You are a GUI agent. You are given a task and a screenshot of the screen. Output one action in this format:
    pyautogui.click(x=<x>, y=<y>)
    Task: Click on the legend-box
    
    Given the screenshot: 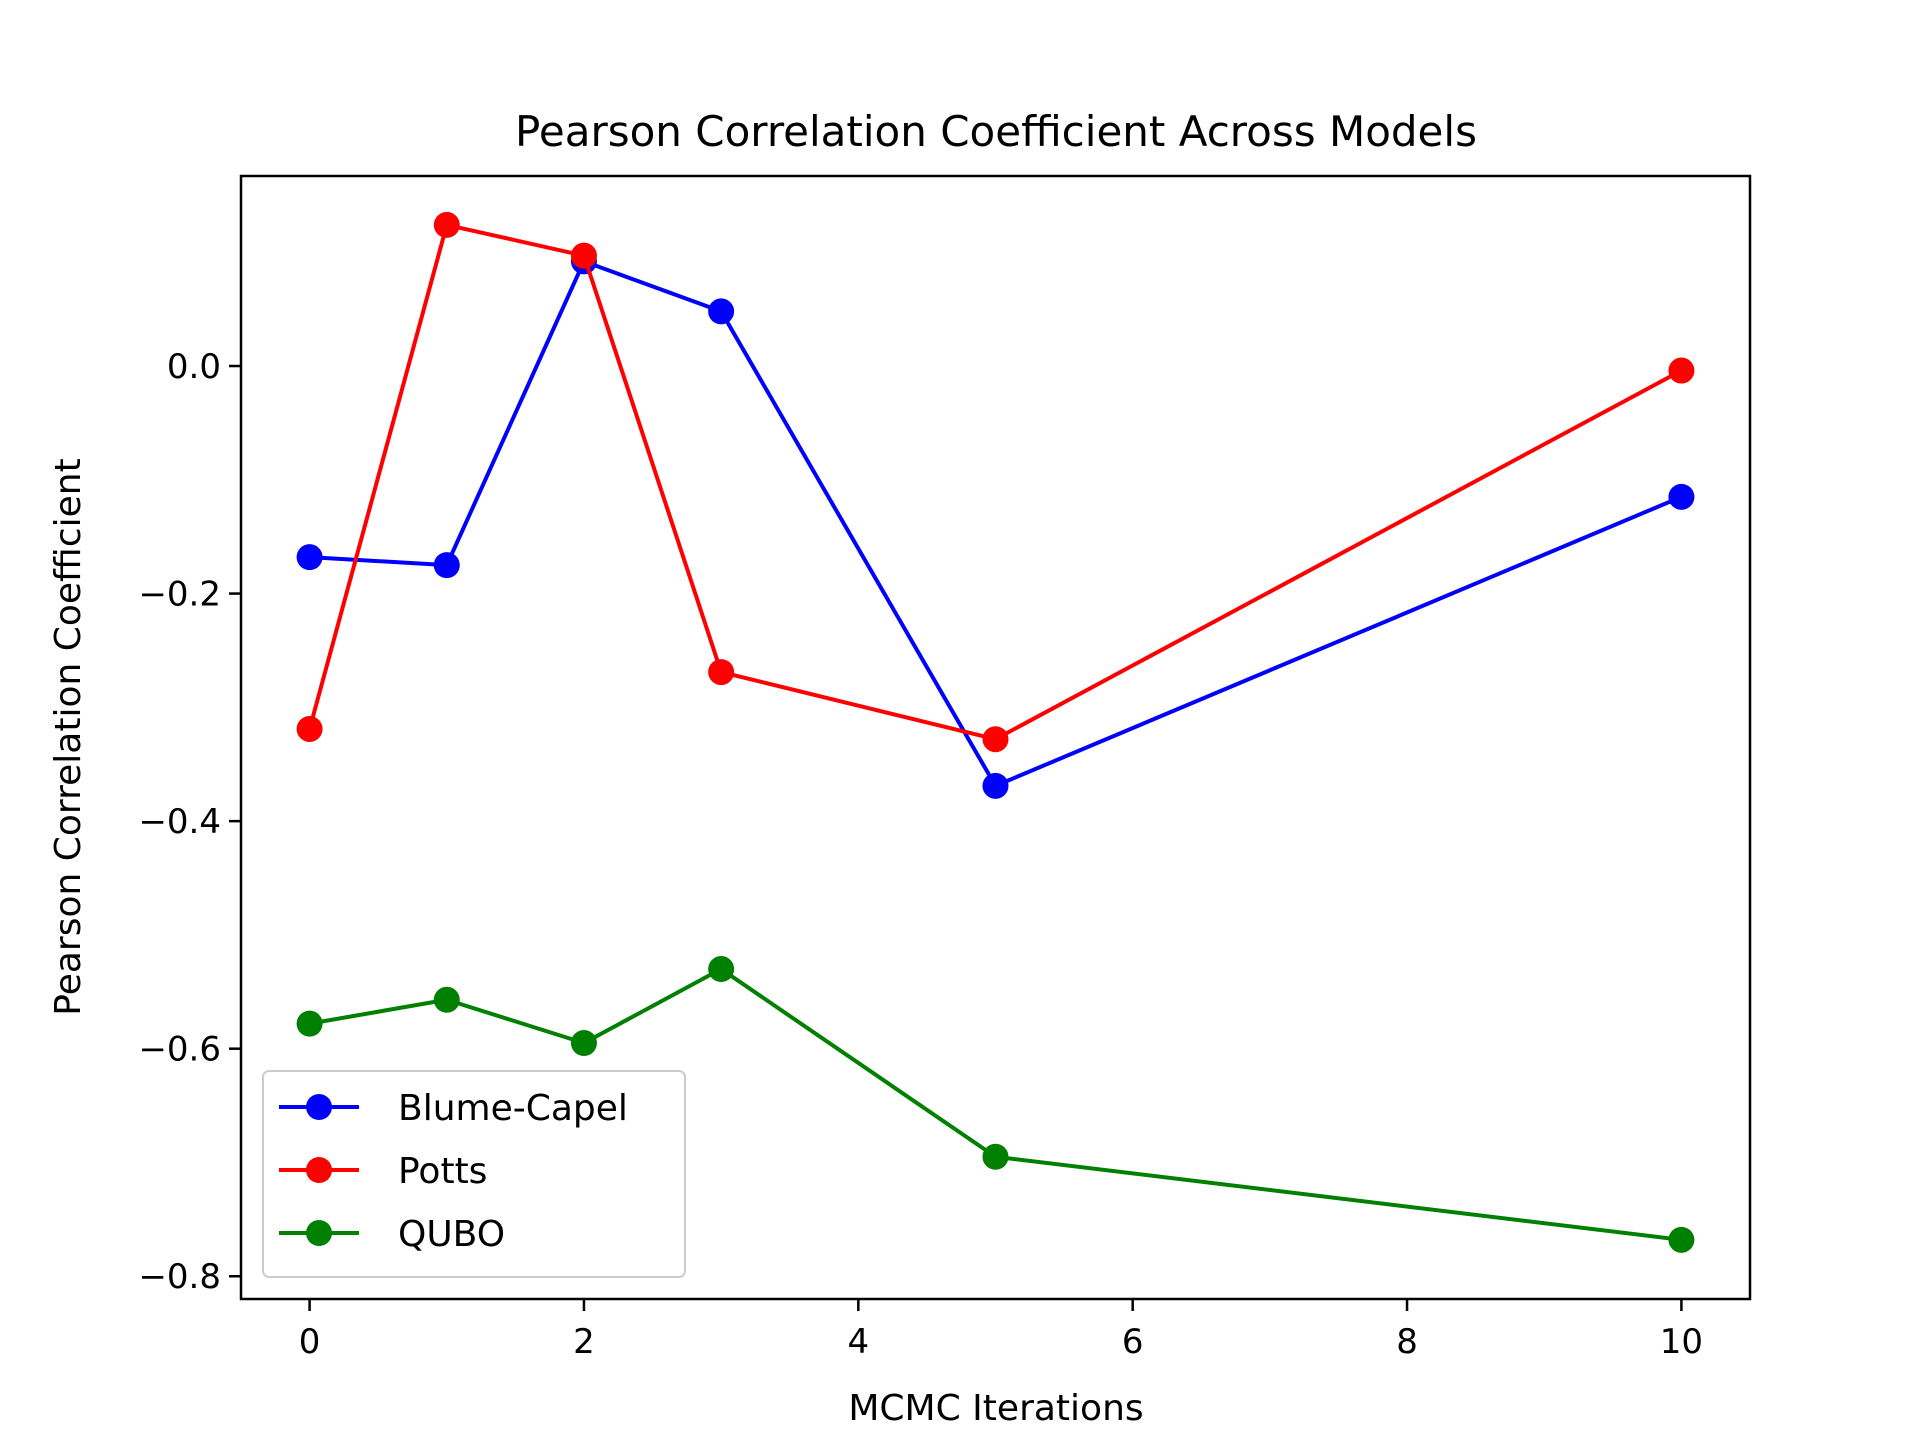 What is the action you would take?
    pyautogui.click(x=474, y=1174)
    